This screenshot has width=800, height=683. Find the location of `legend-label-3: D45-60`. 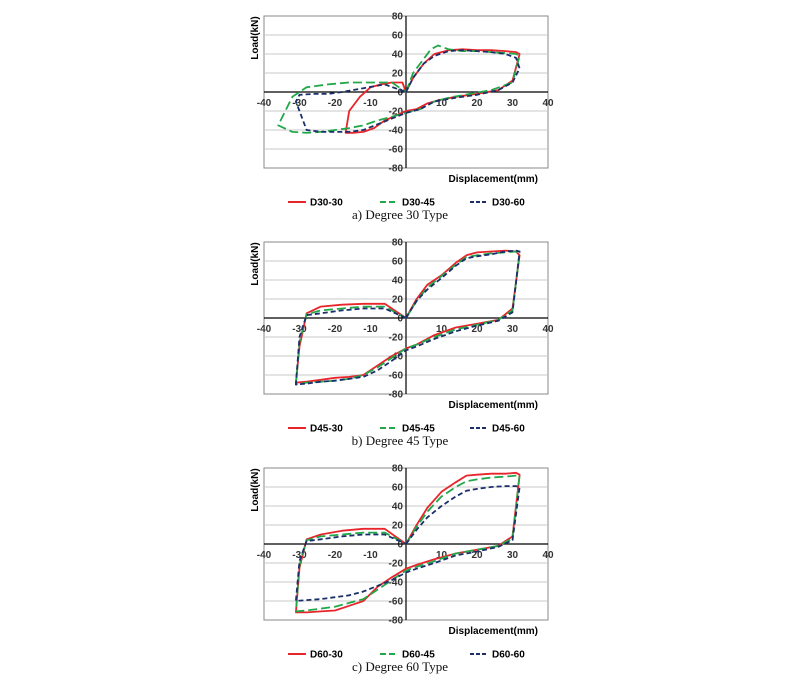

legend-label-3: D45-60 is located at coordinates (508, 429).